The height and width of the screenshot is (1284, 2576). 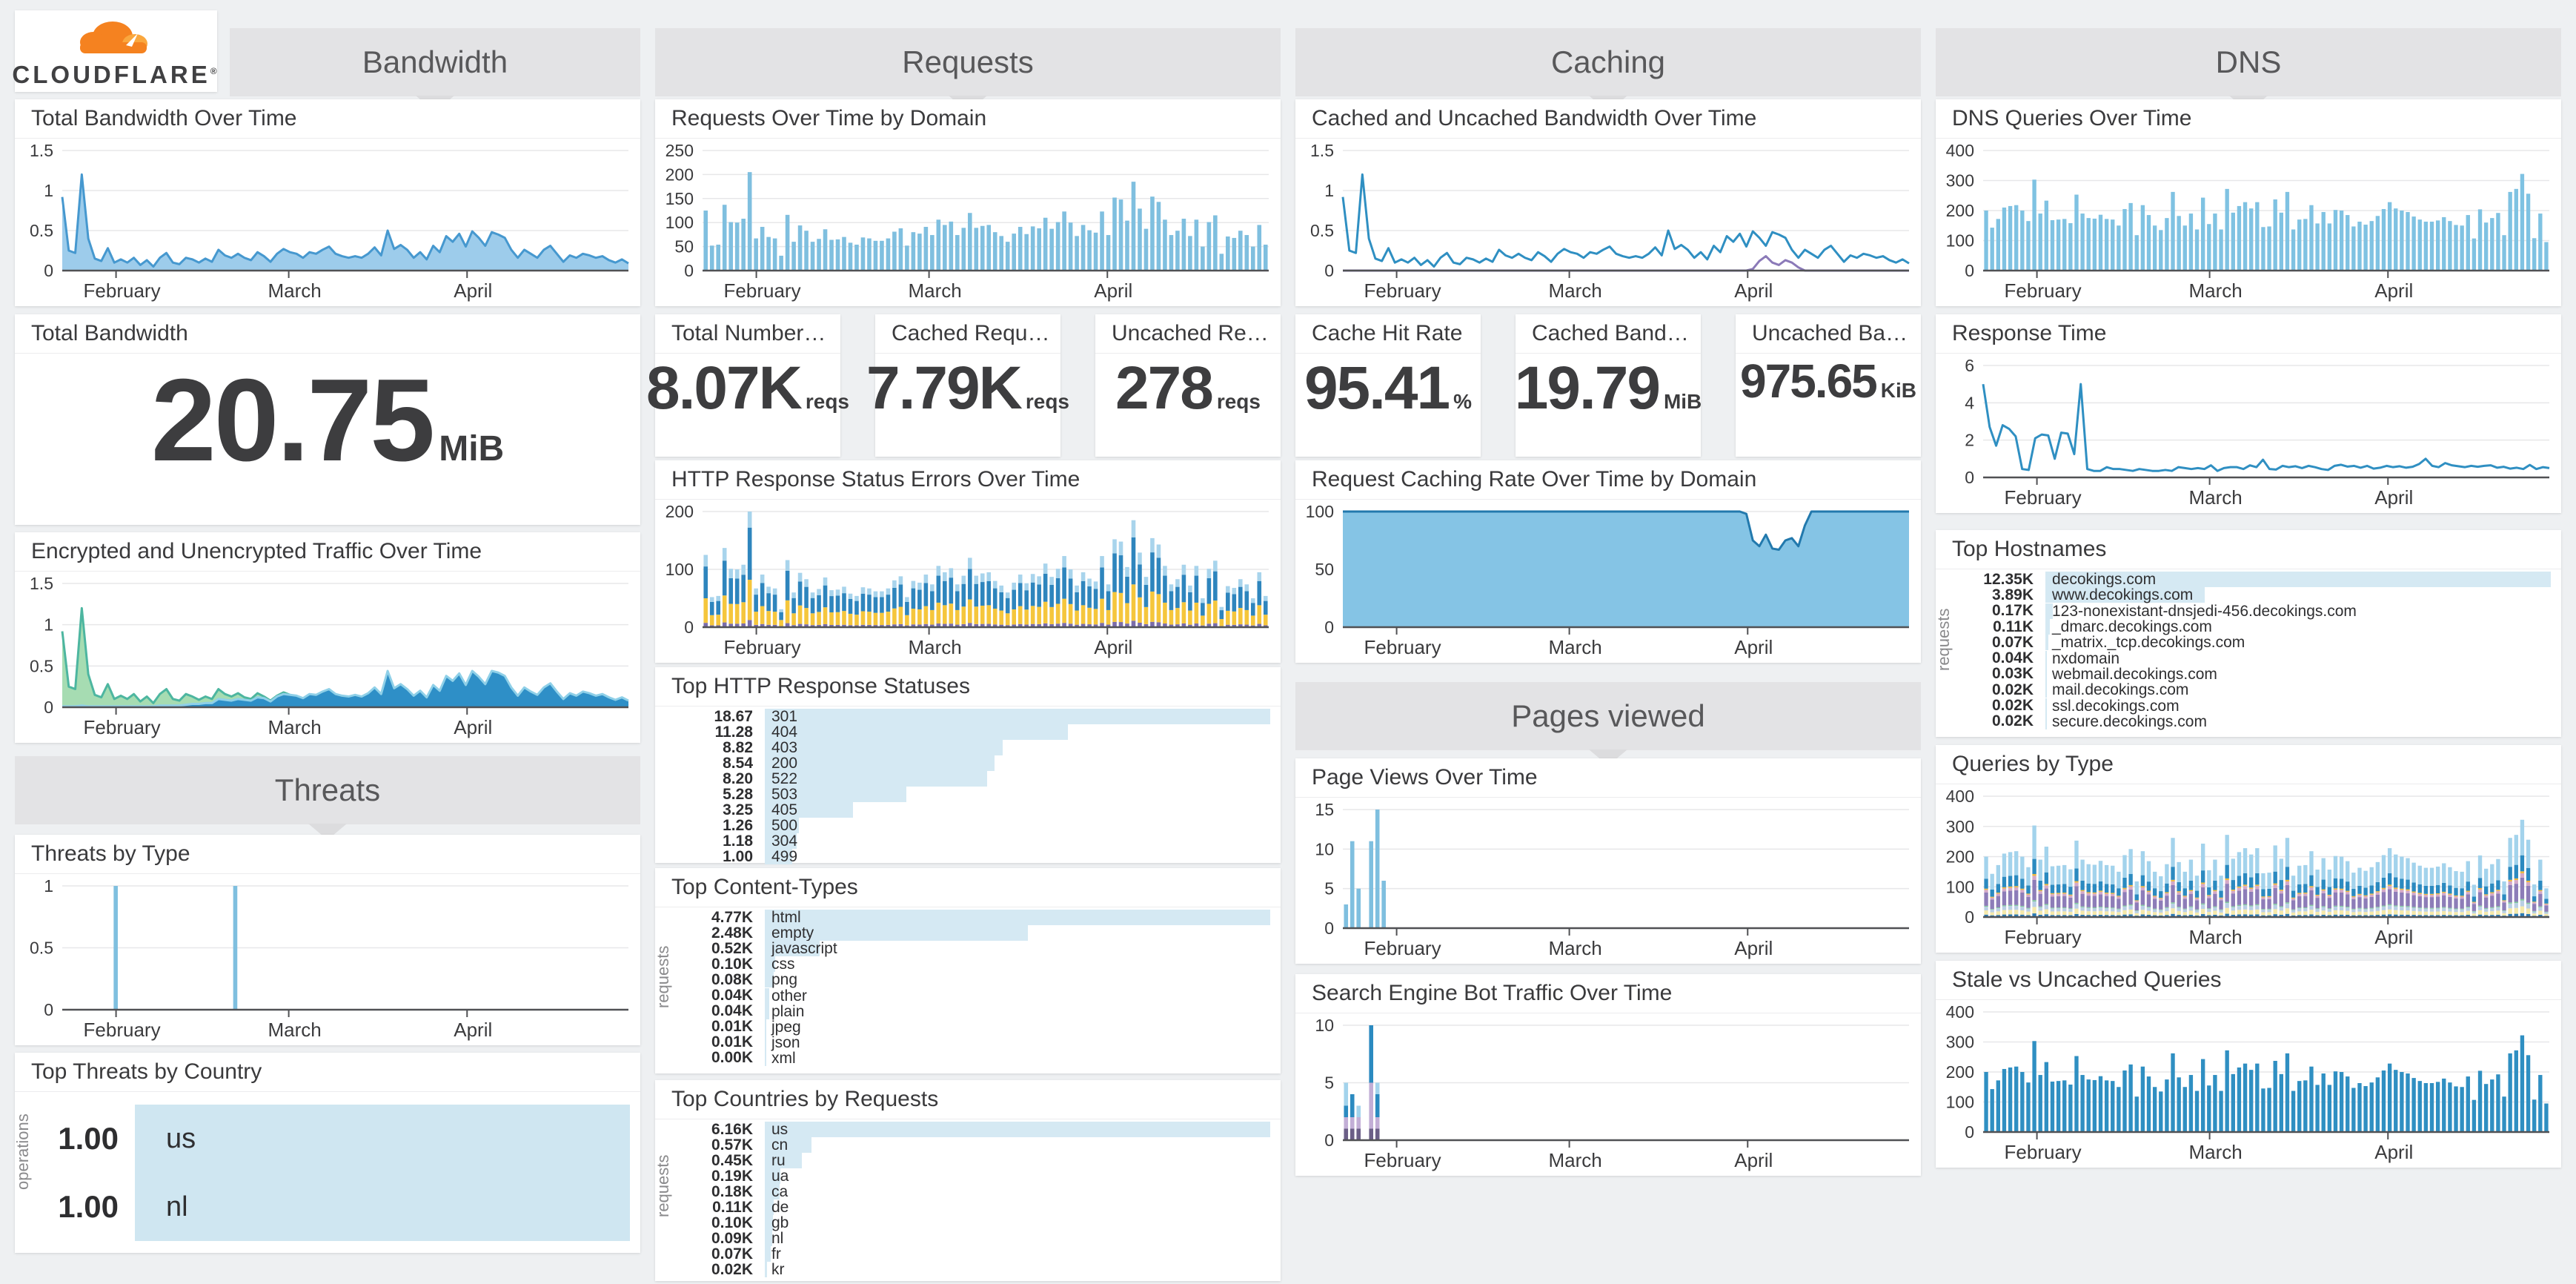 What do you see at coordinates (963, 1145) in the screenshot?
I see `list-item: 0.57K cn` at bounding box center [963, 1145].